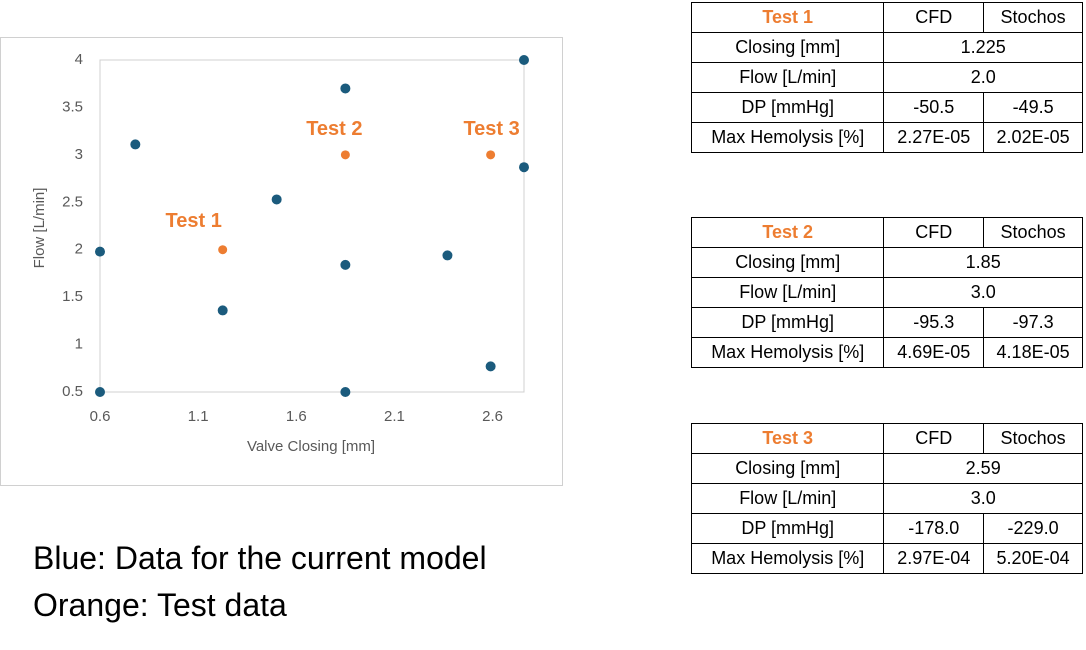  Describe the element at coordinates (311, 446) in the screenshot. I see `x-axis-label: Valve Closing [mm]` at that location.